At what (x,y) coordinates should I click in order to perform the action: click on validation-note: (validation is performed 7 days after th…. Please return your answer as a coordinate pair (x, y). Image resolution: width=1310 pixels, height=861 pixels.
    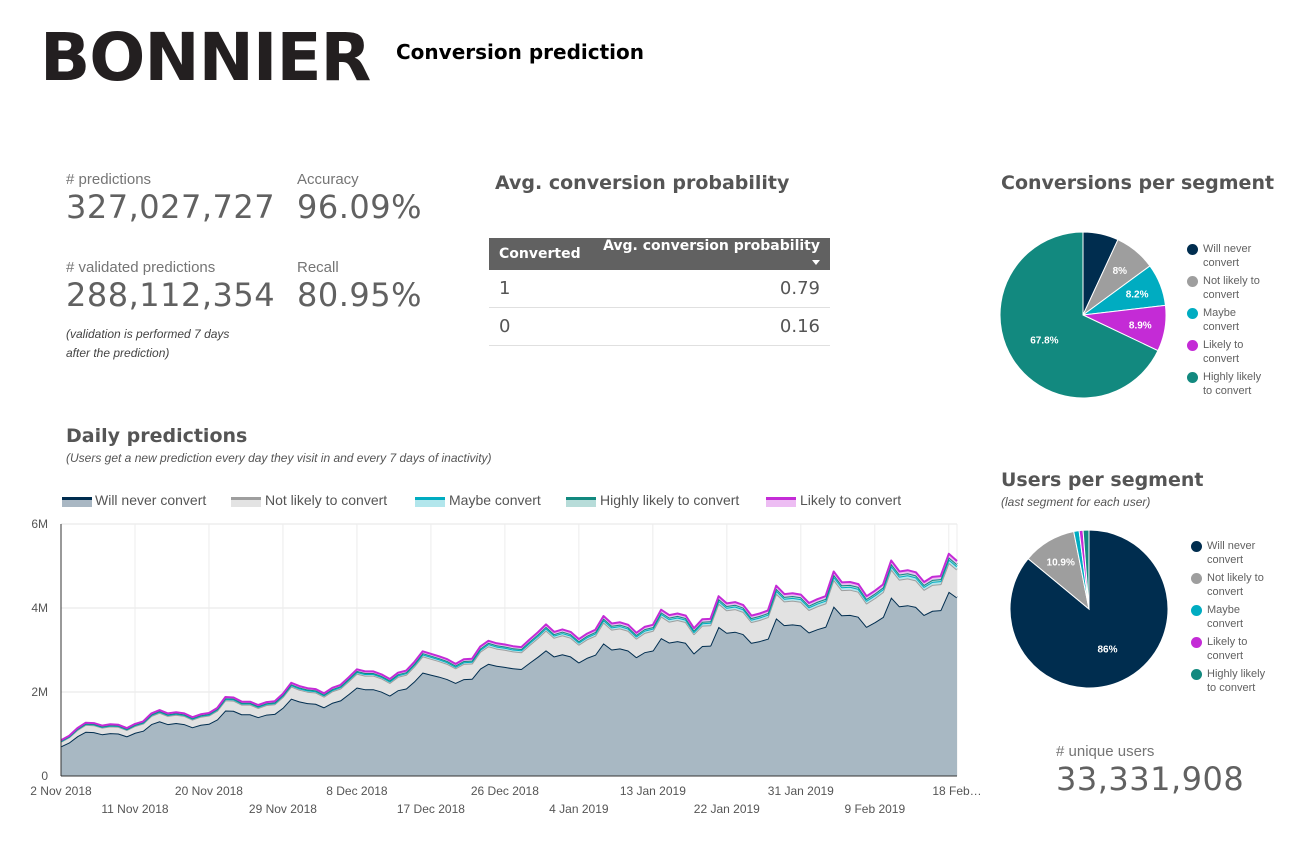
    Looking at the image, I should click on (147, 344).